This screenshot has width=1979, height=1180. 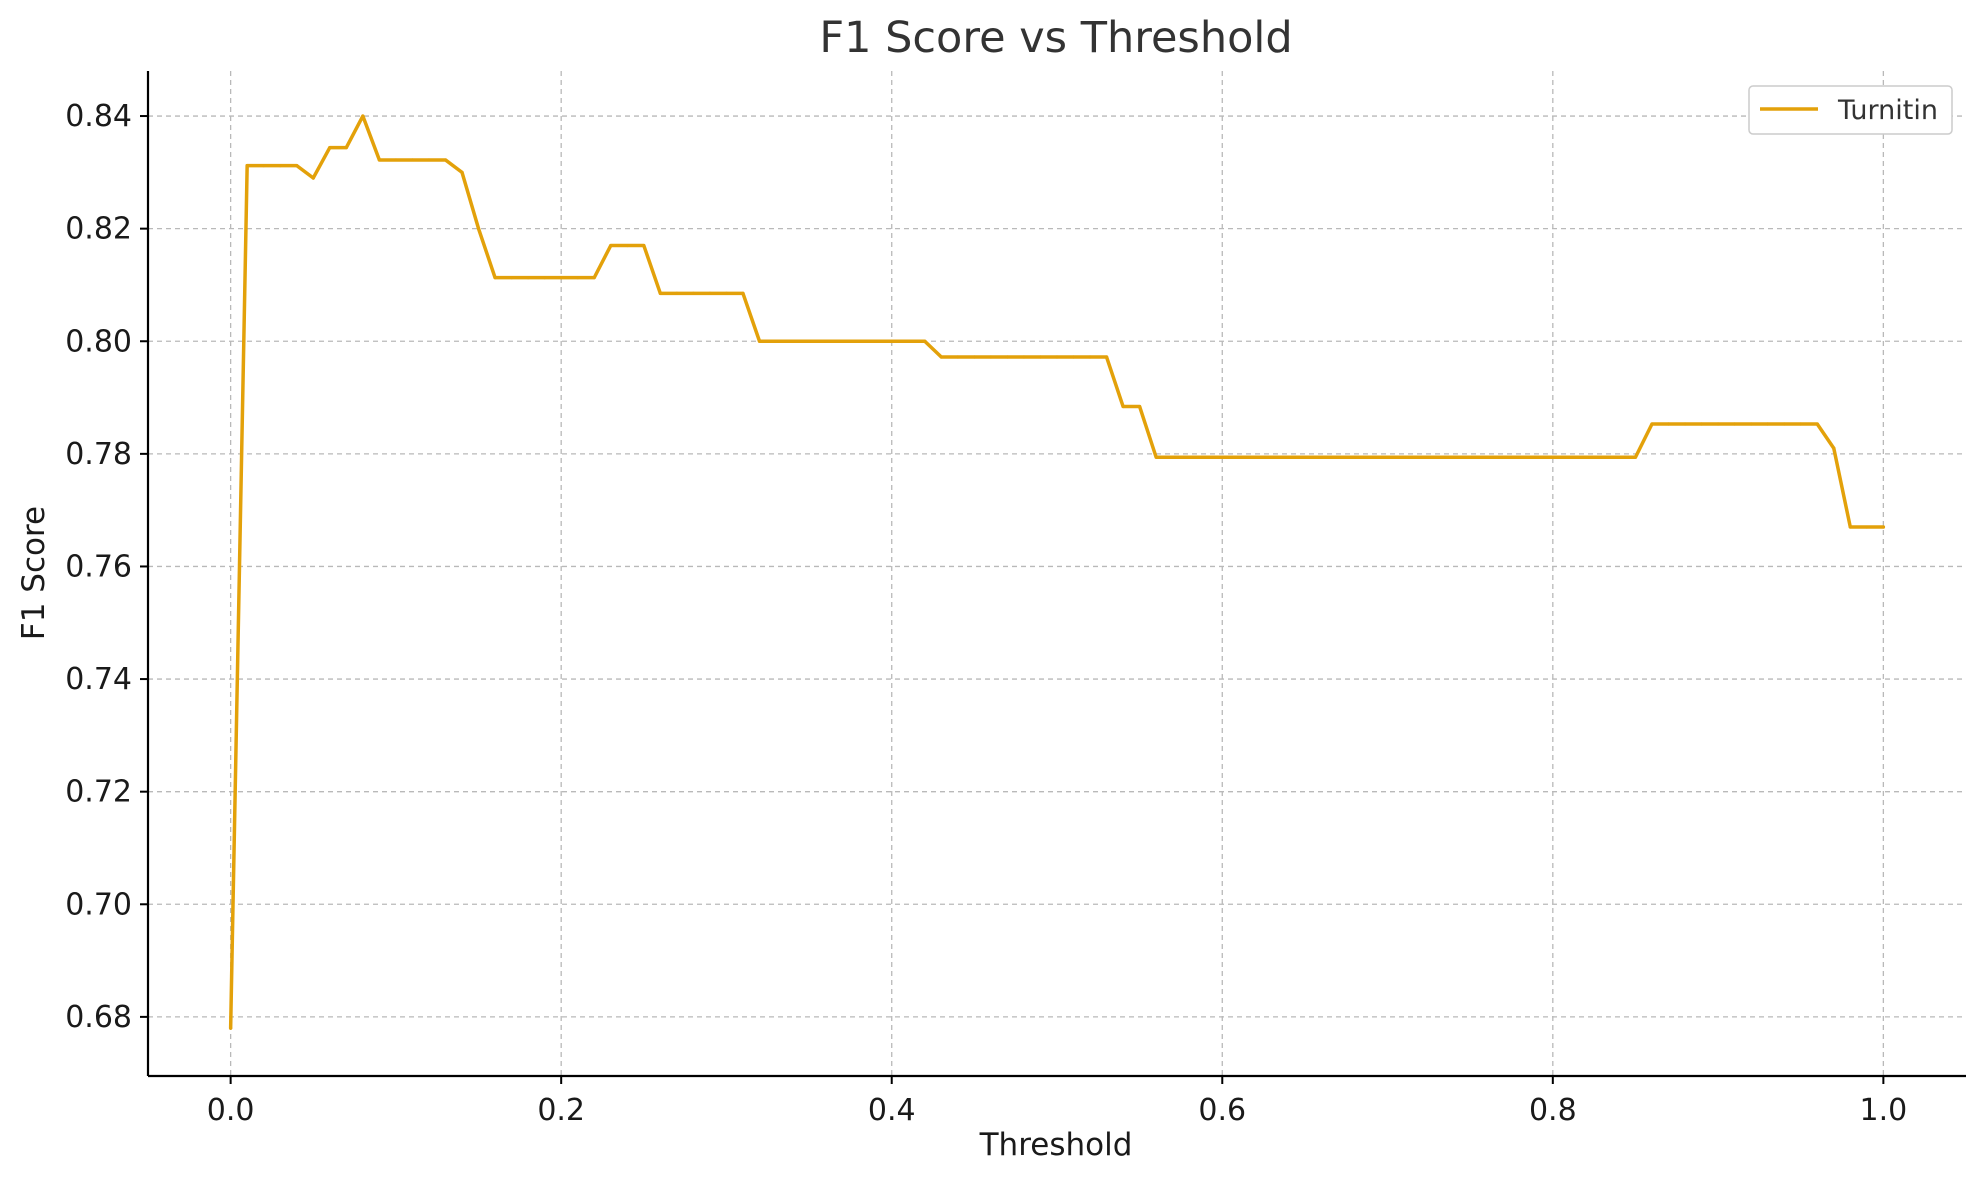 I want to click on x-axis-label: Threshold, so click(x=1056, y=1145).